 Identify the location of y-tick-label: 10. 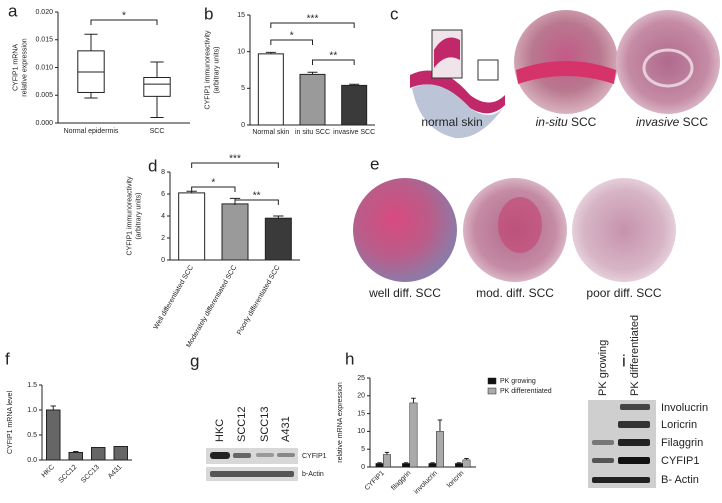
(241, 52).